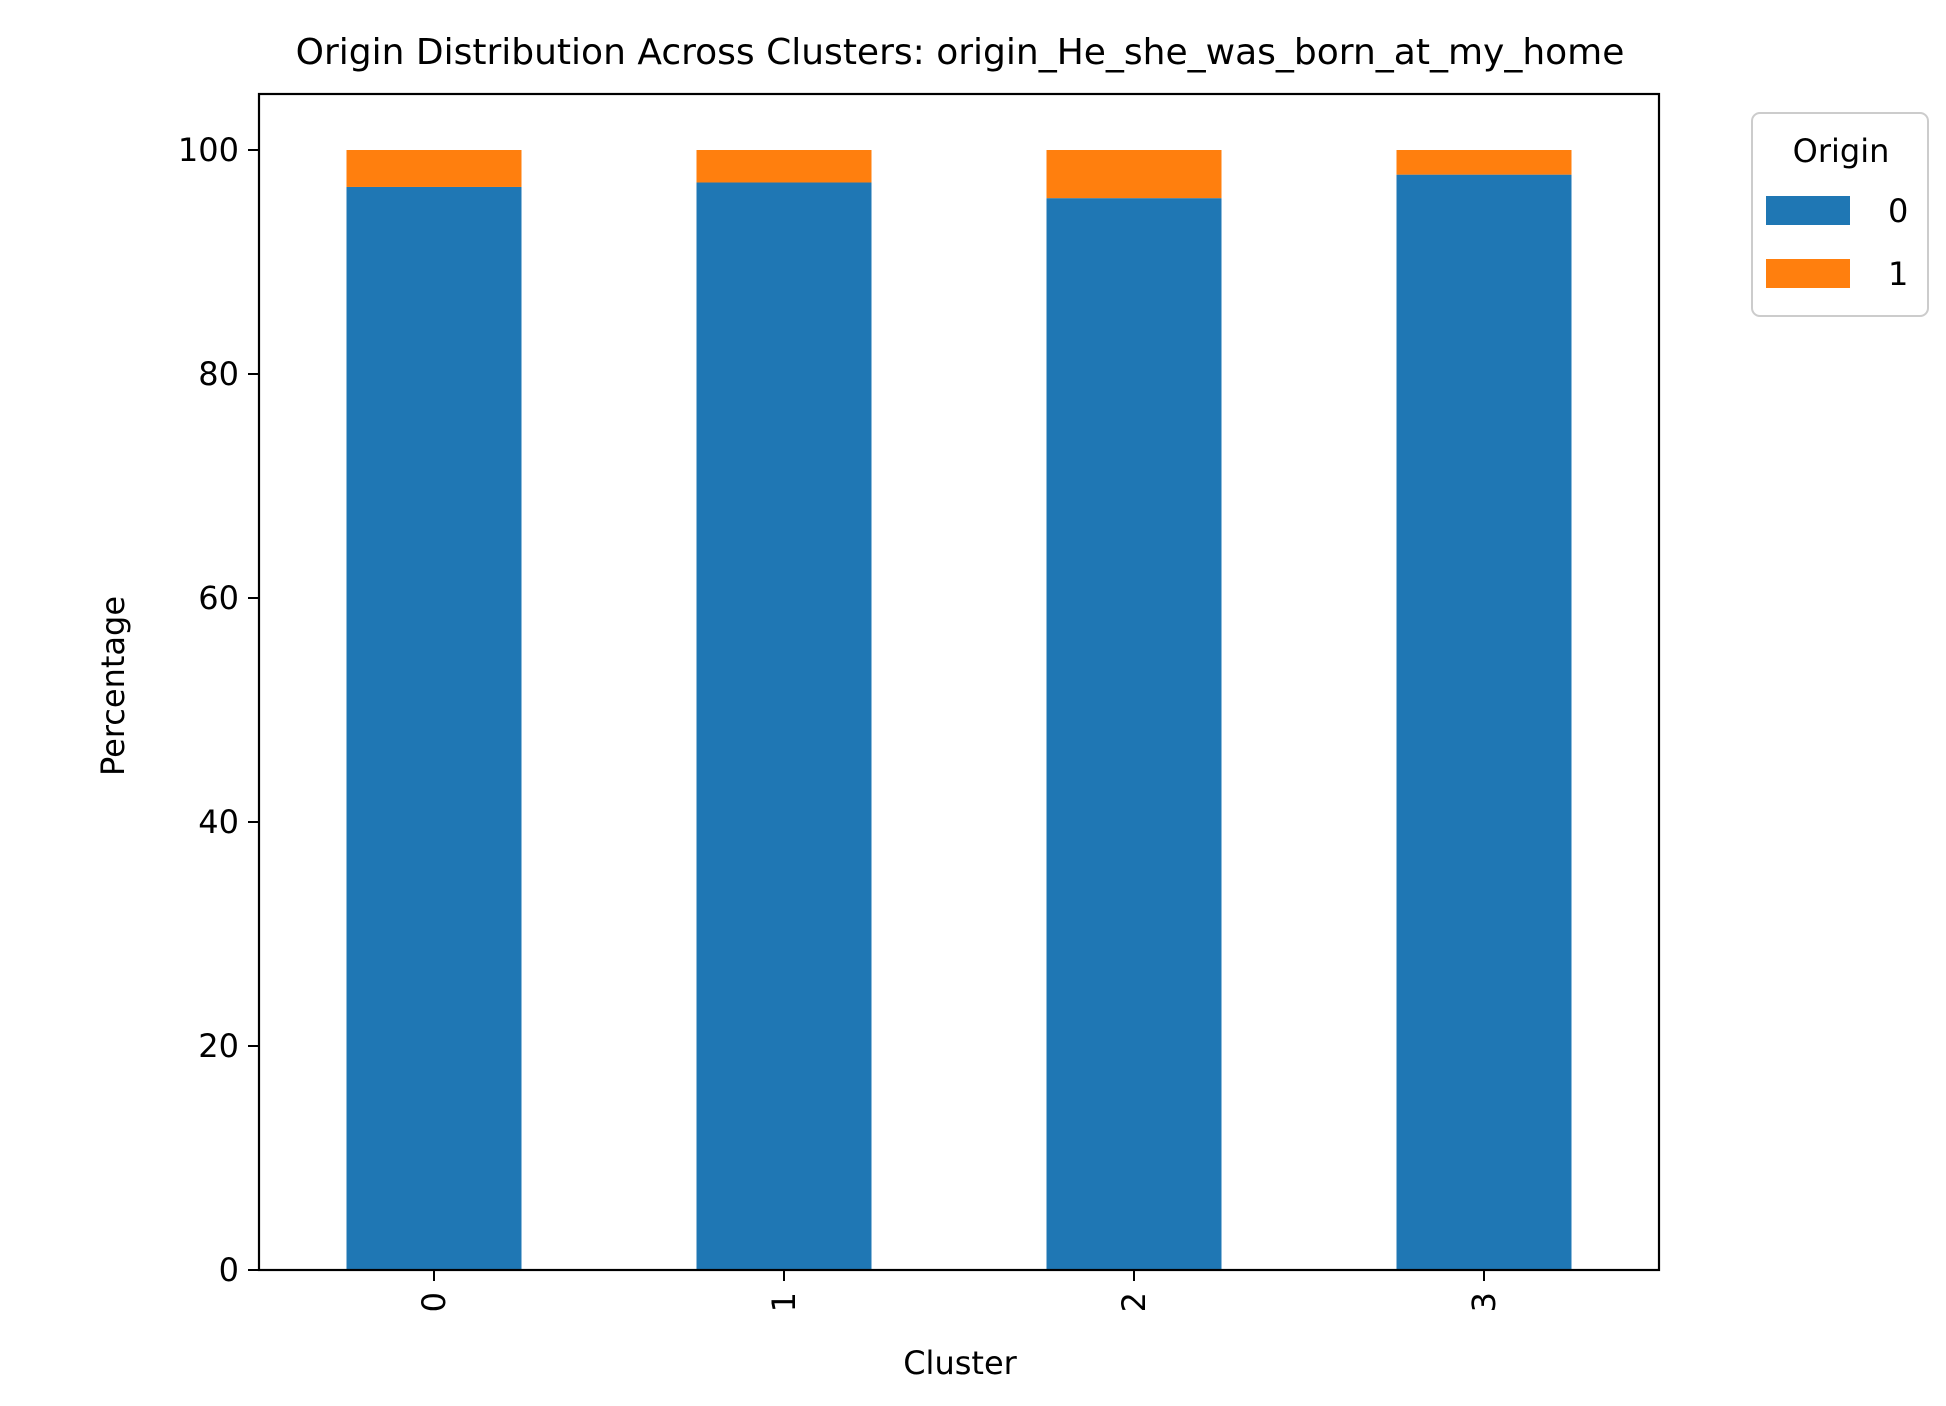  What do you see at coordinates (113, 686) in the screenshot?
I see `y-axis-label: Percentage` at bounding box center [113, 686].